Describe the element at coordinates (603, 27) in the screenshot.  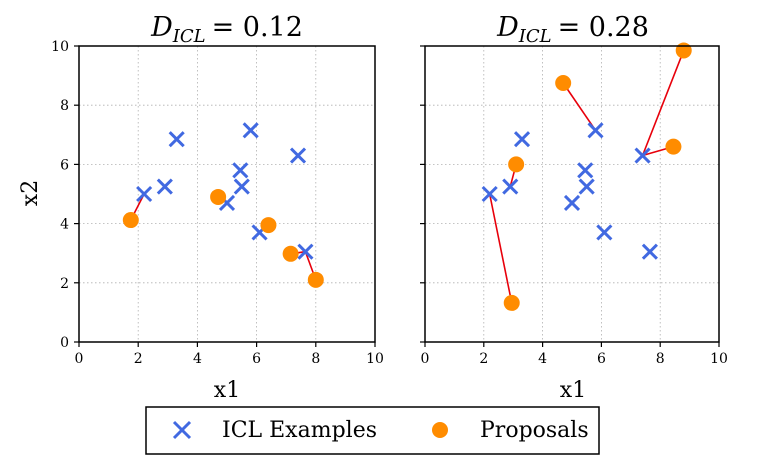
I see `right-title-value: = 0.28` at that location.